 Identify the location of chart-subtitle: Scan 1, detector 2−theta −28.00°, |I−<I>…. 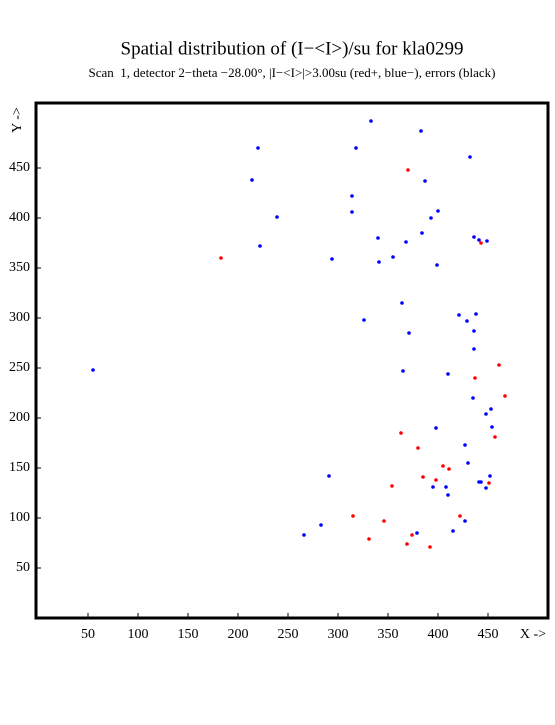
(292, 72).